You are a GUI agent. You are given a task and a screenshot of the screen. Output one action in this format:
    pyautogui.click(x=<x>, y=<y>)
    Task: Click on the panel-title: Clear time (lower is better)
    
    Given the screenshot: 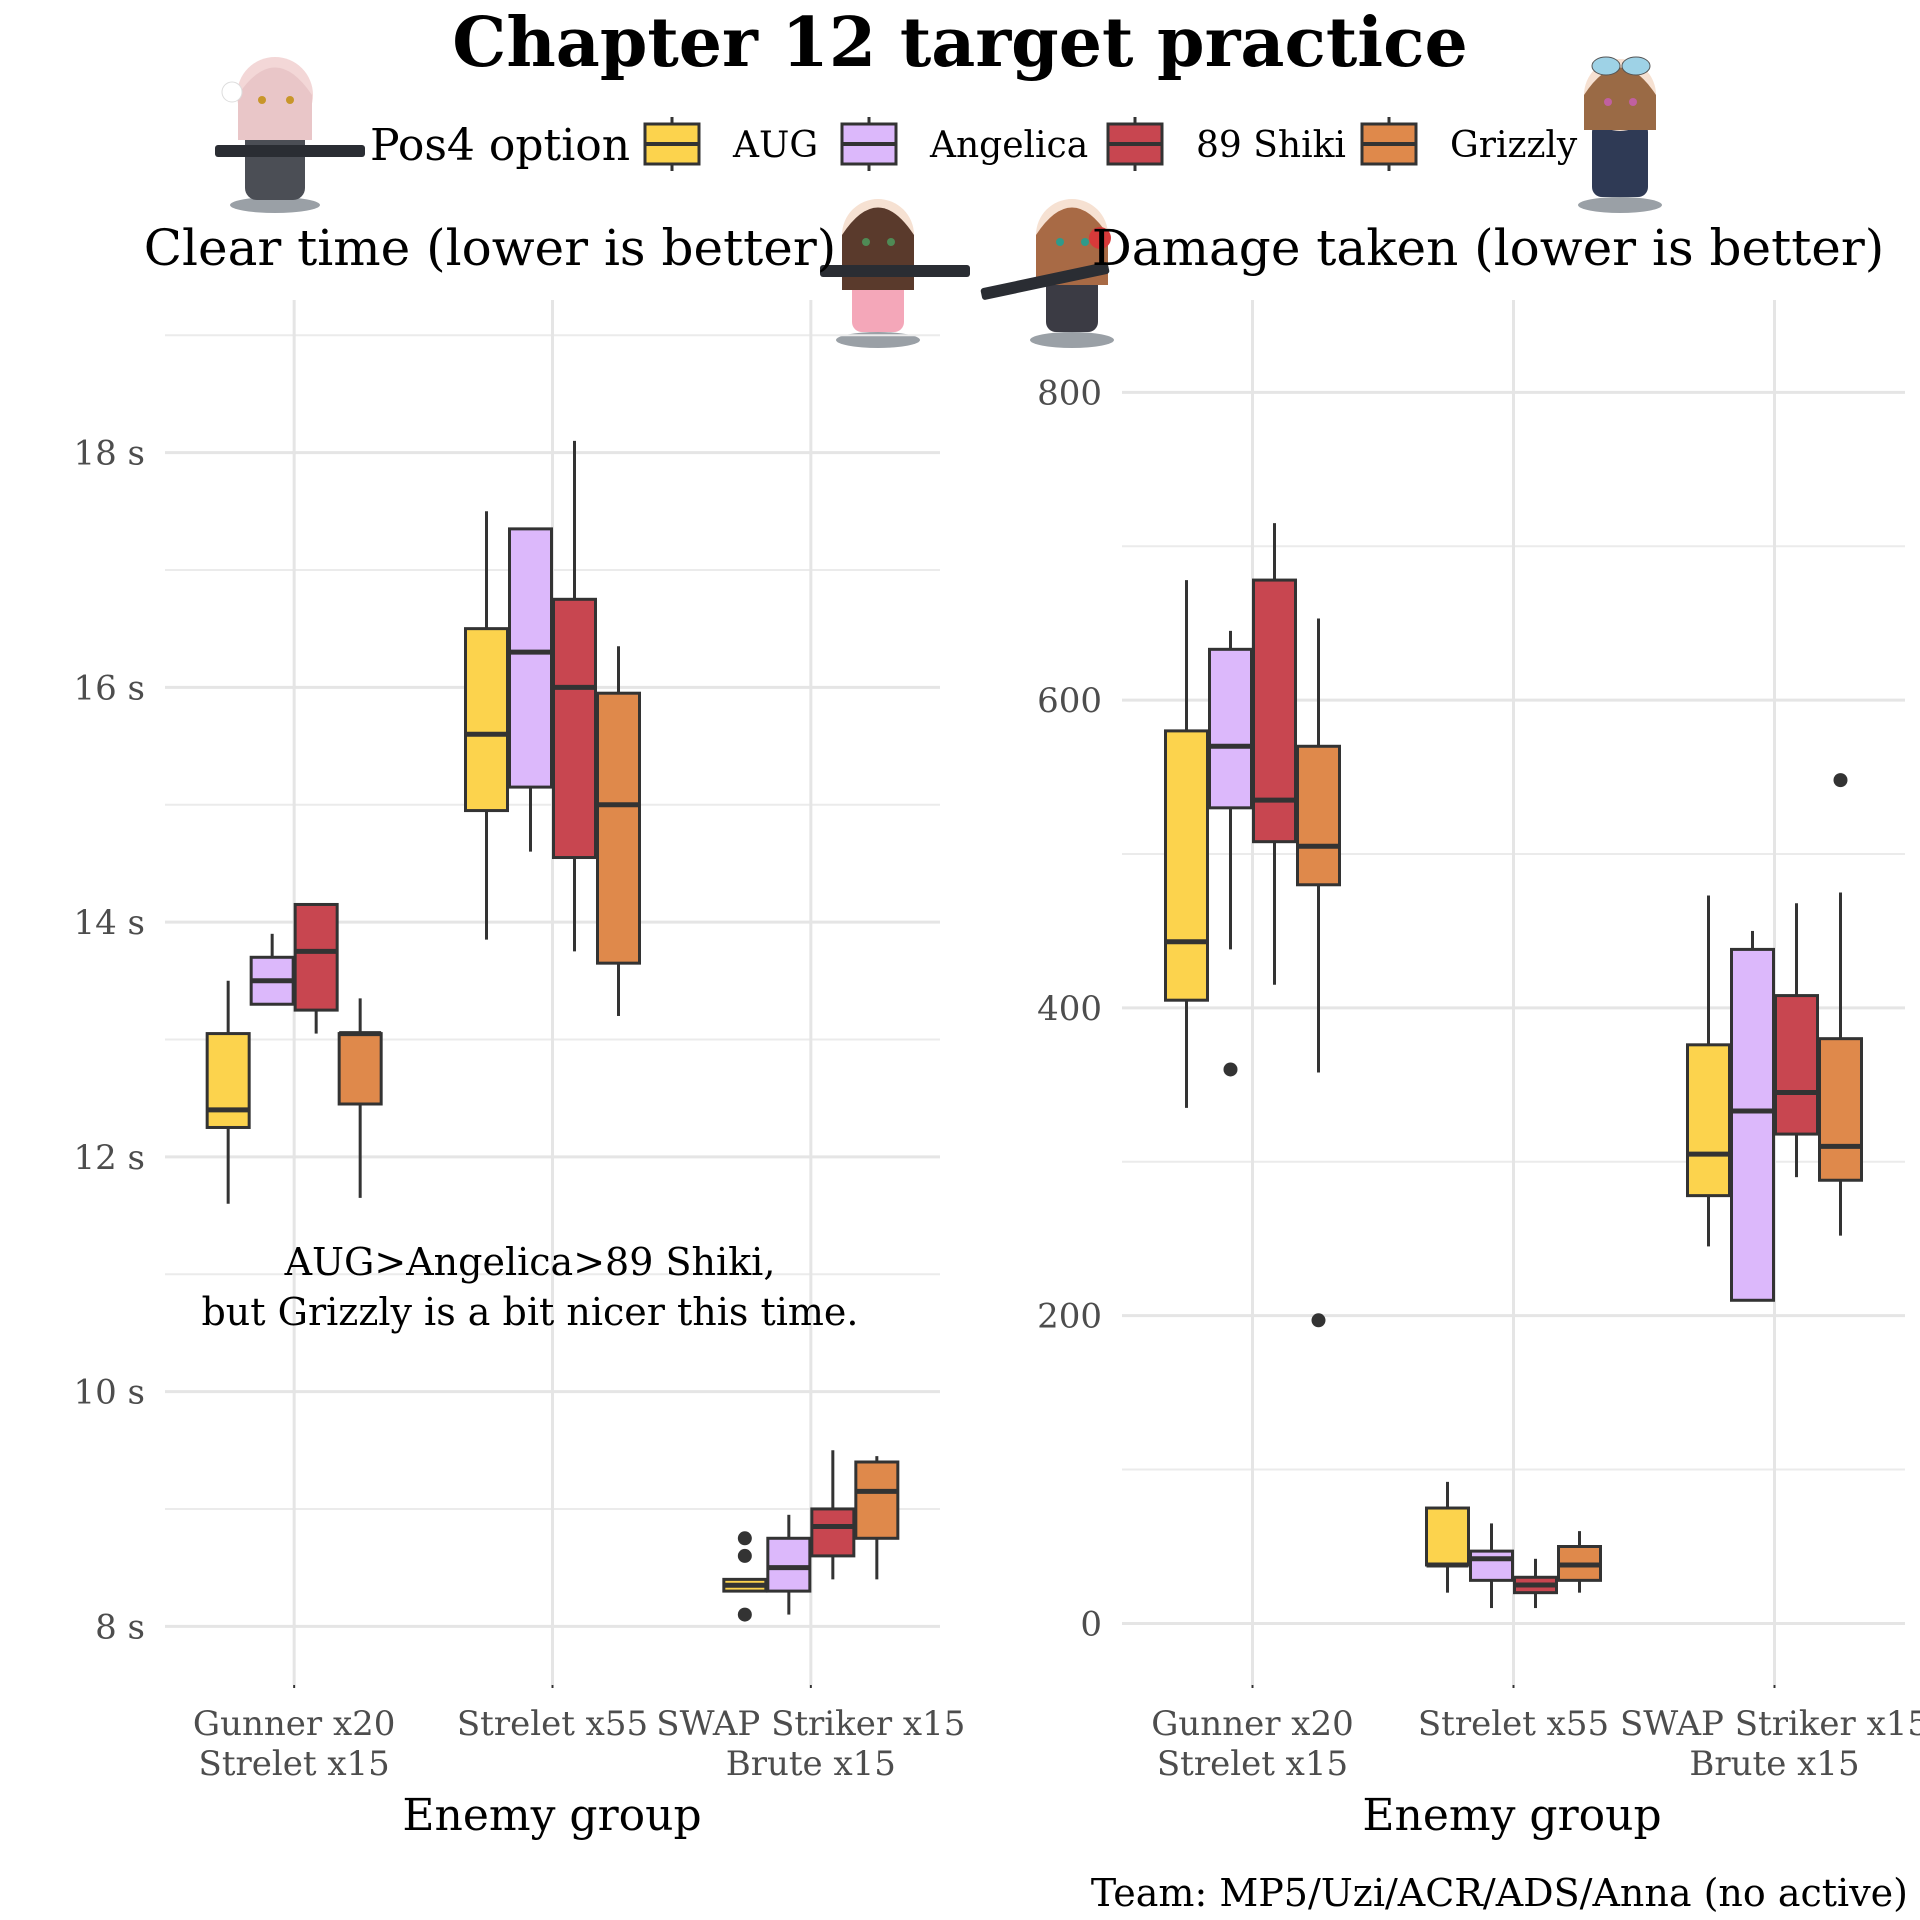 What is the action you would take?
    pyautogui.click(x=490, y=248)
    